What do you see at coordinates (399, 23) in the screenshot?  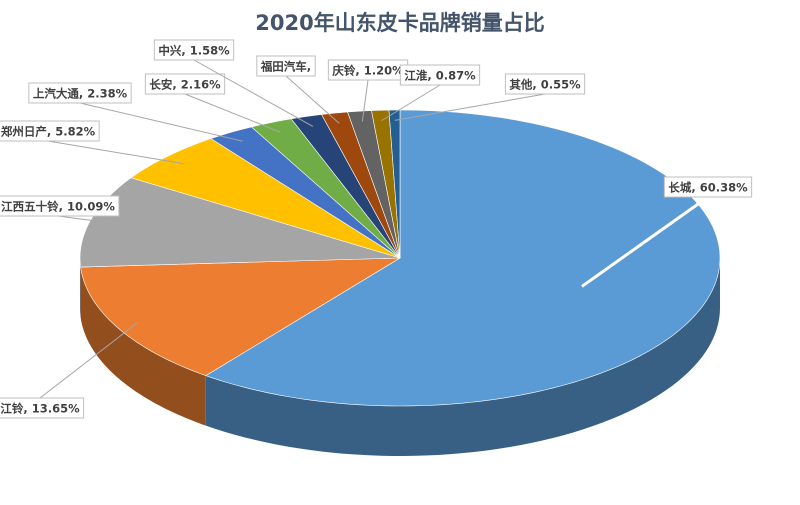 I see `chart-title: 2020年山东皮卡品牌销量占比` at bounding box center [399, 23].